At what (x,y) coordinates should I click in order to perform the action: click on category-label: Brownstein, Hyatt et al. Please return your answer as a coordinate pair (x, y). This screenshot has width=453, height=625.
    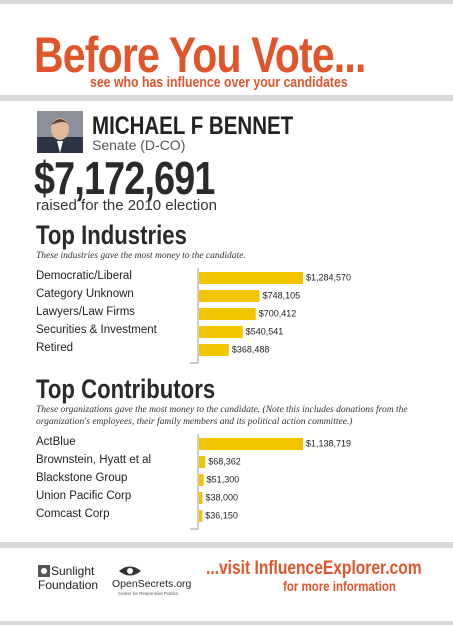
    Looking at the image, I should click on (94, 460).